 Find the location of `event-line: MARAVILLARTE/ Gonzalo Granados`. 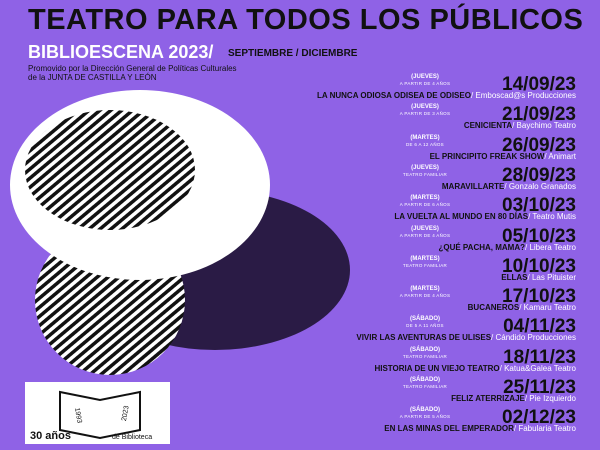

event-line: MARAVILLARTE/ Gonzalo Granados is located at coordinates (509, 186).